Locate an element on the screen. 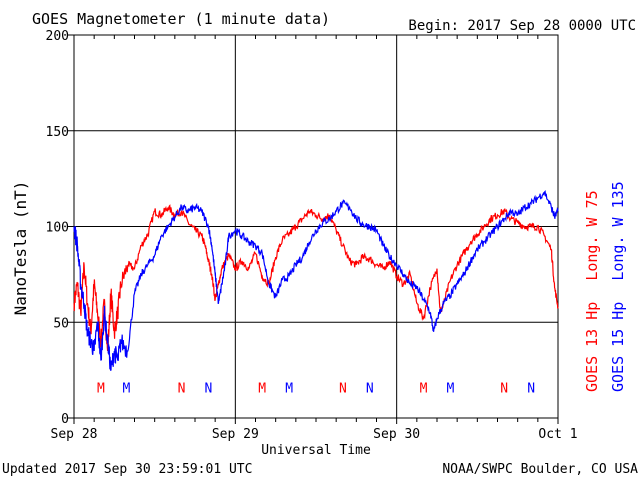  x-tick-label: Sep 30 is located at coordinates (396, 434).